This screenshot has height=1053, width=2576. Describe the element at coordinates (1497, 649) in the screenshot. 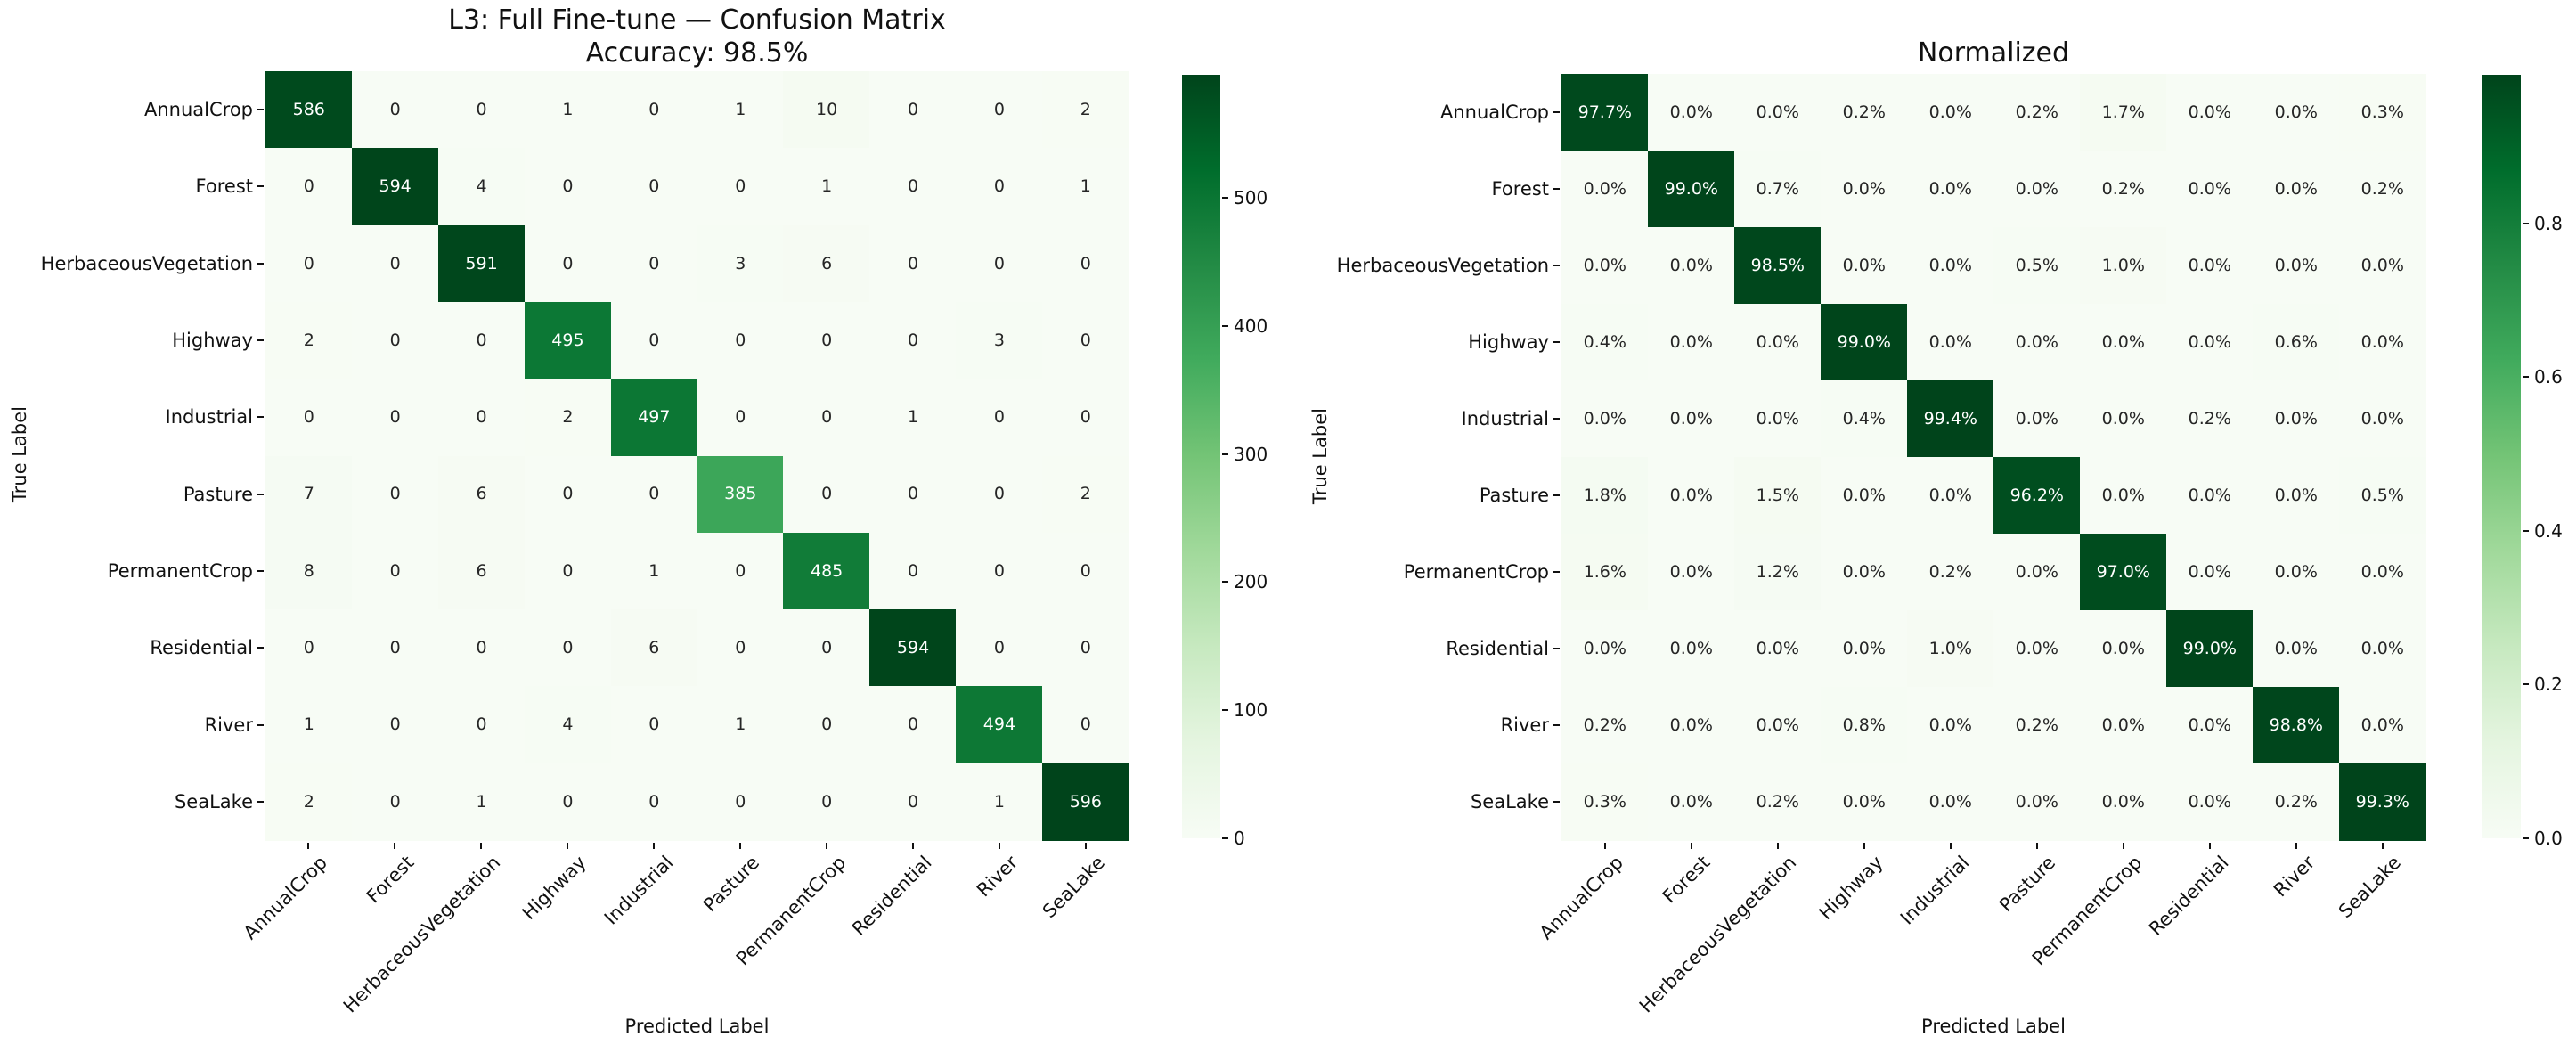

I see `y-tick-label: Residential` at that location.